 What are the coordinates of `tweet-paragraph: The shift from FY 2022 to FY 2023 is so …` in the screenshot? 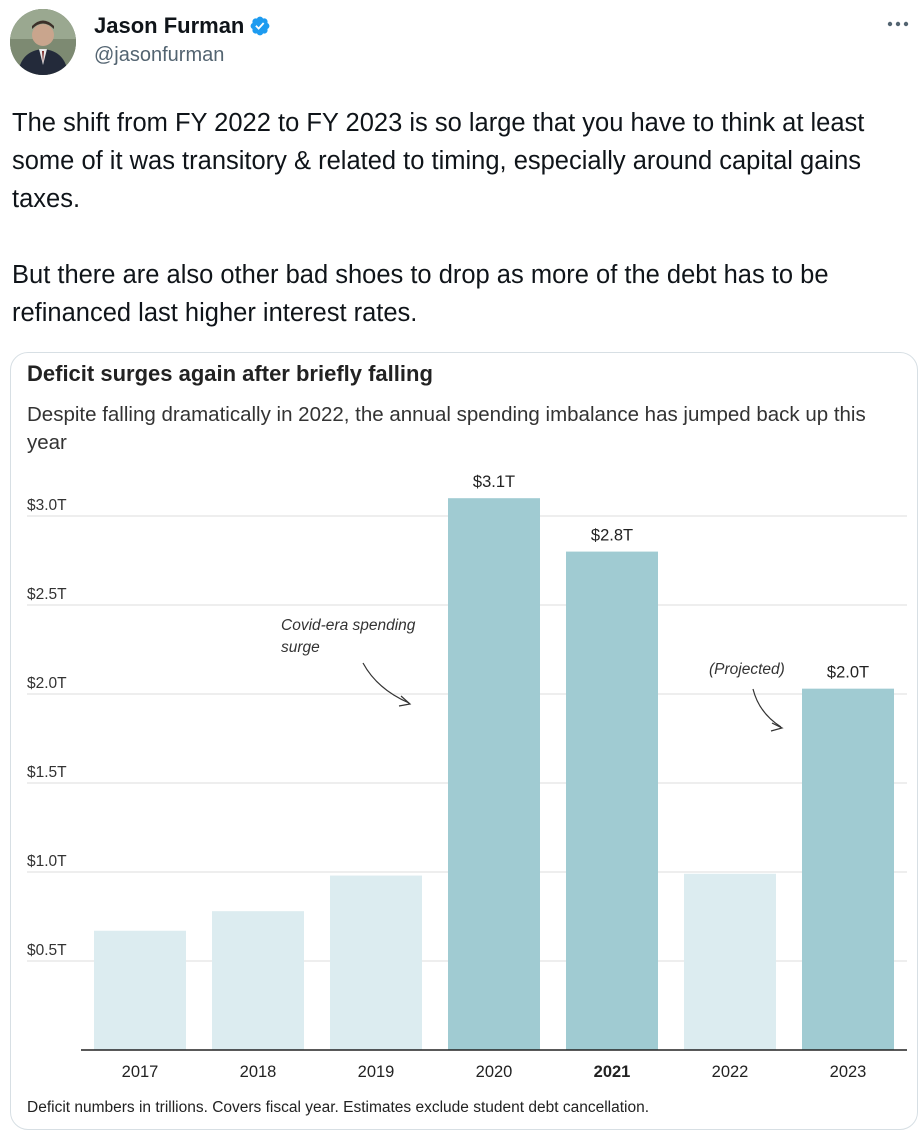 It's located at (438, 161).